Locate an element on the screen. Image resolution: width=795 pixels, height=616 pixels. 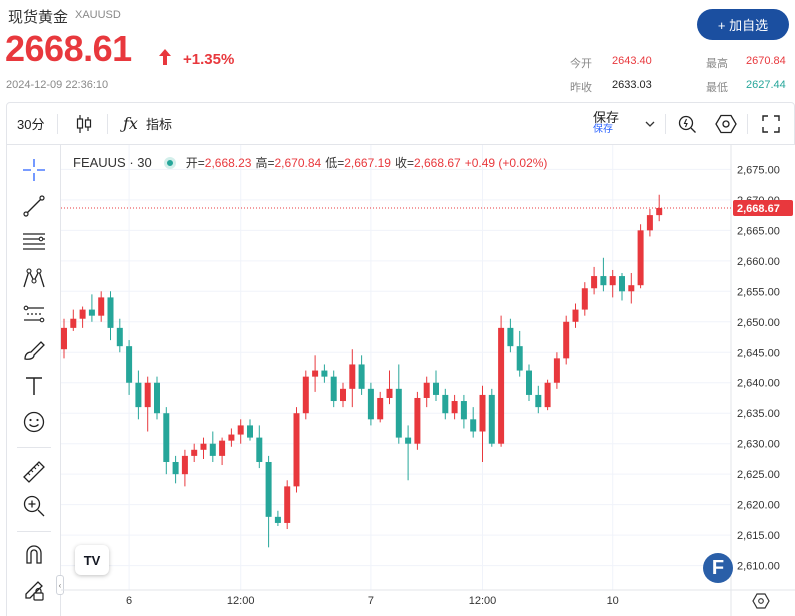
y-tick-label: 2,640.00 is located at coordinates (758, 384).